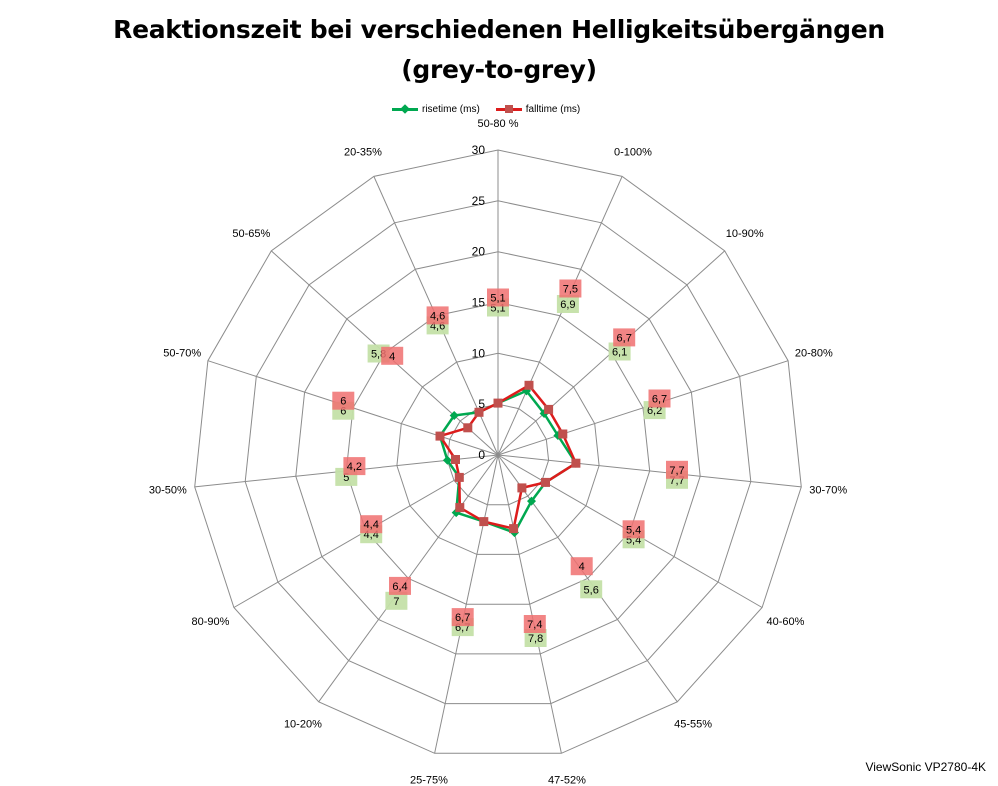 This screenshot has width=998, height=786. Describe the element at coordinates (633, 153) in the screenshot. I see `category-label: 0-100%` at that location.